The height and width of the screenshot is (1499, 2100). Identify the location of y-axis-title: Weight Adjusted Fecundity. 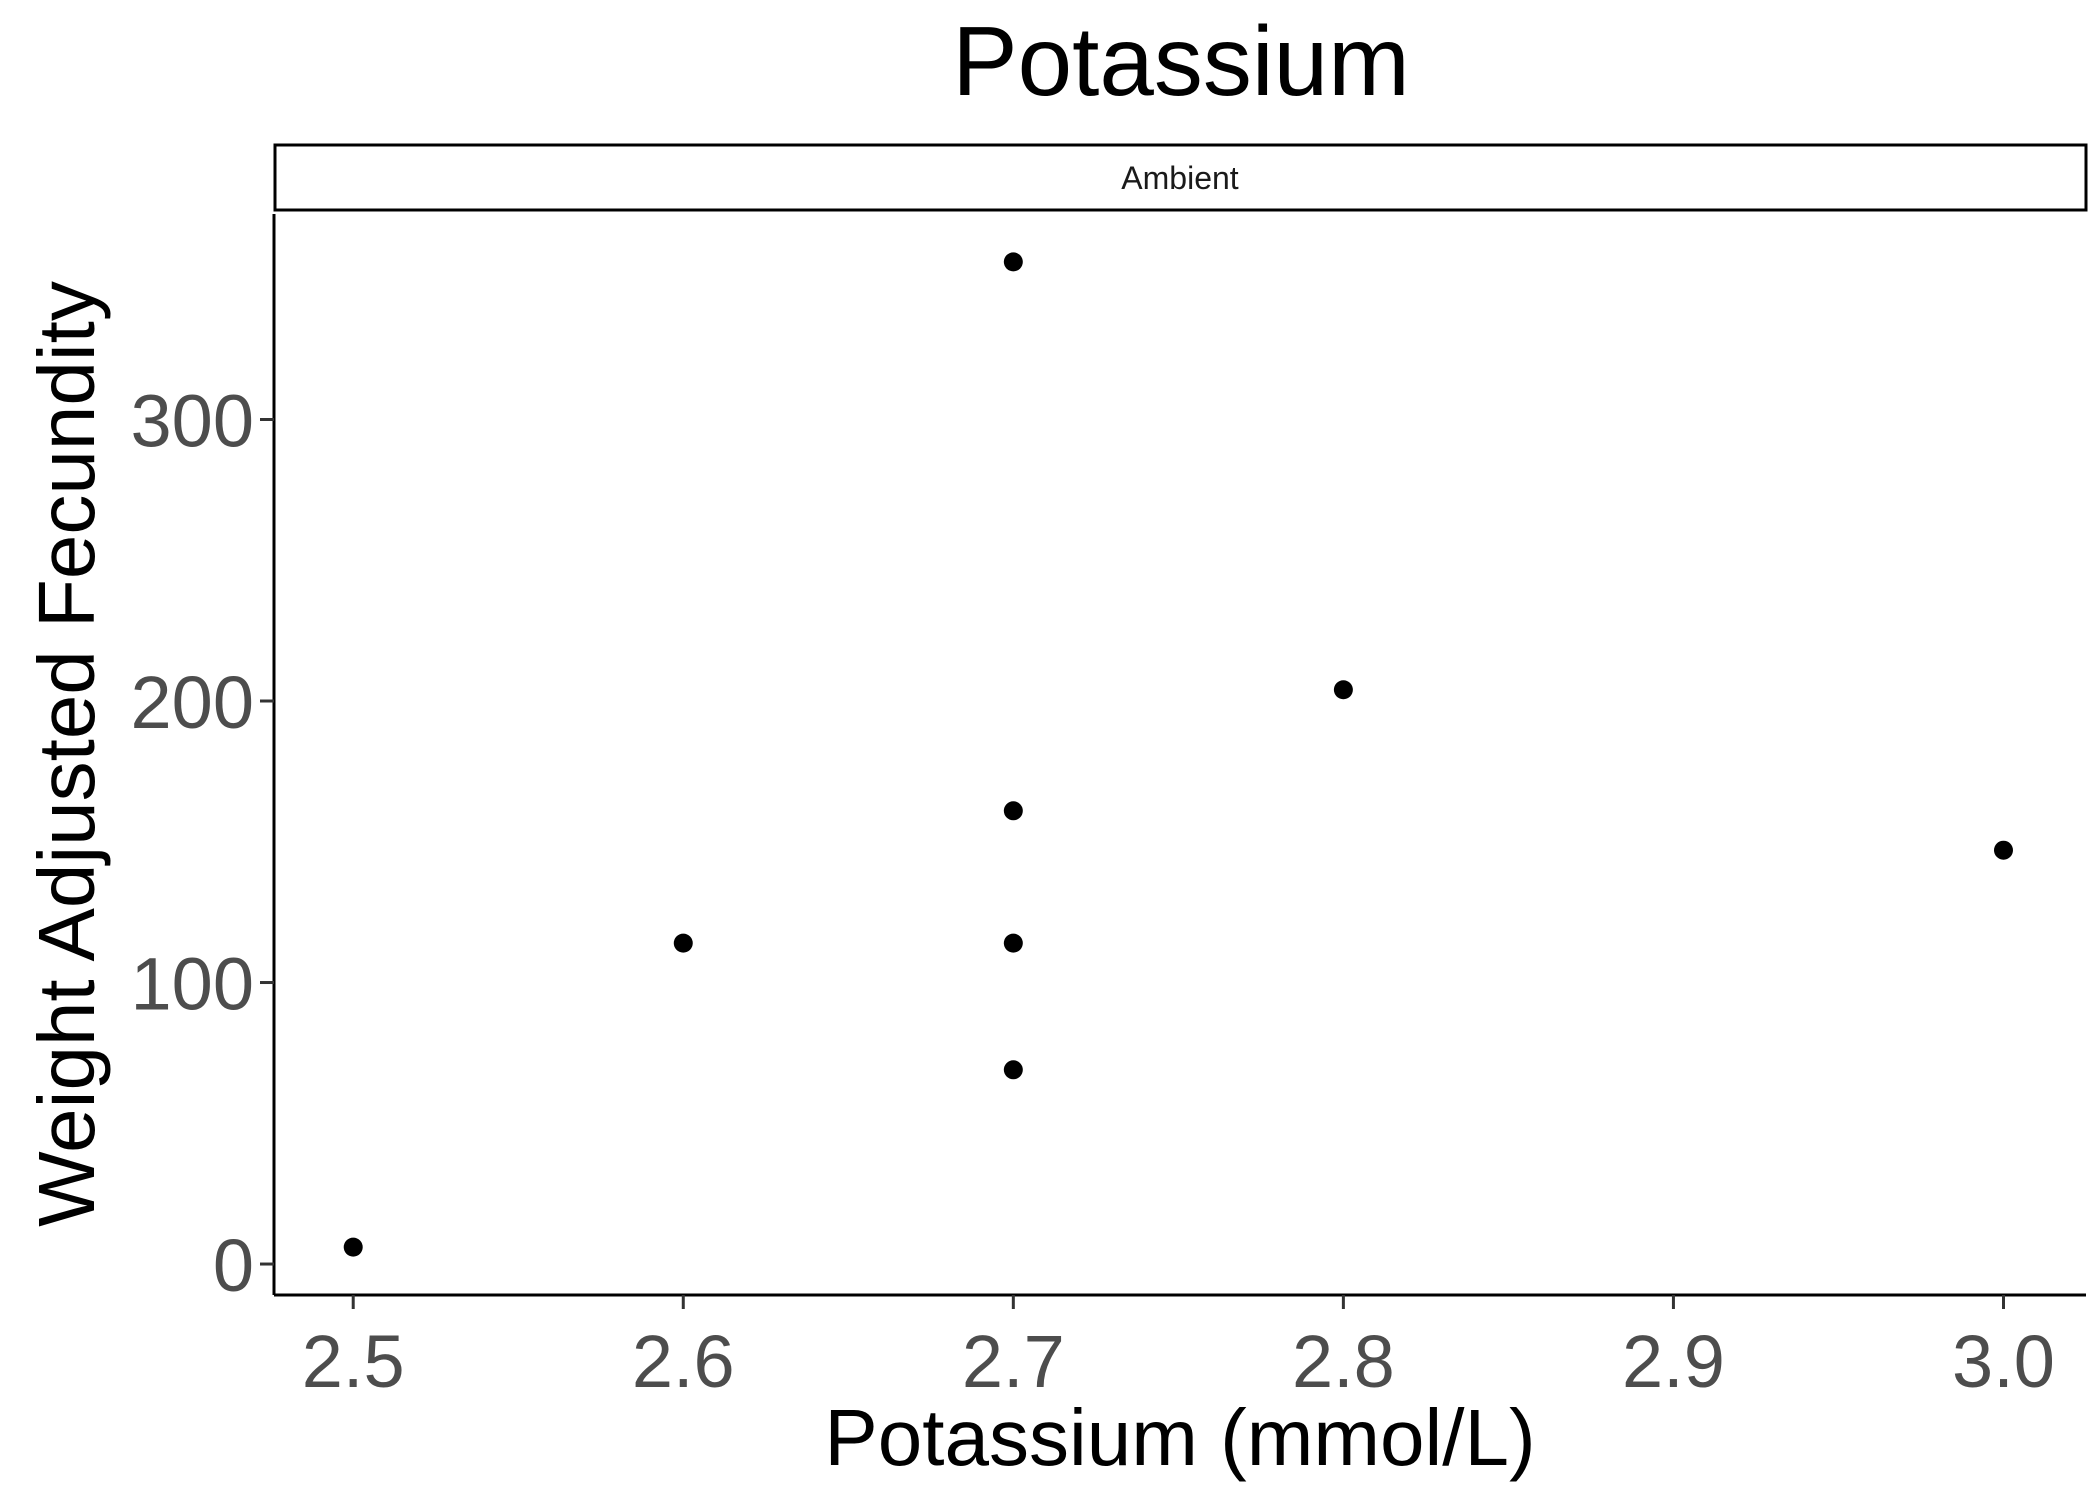
(66, 754).